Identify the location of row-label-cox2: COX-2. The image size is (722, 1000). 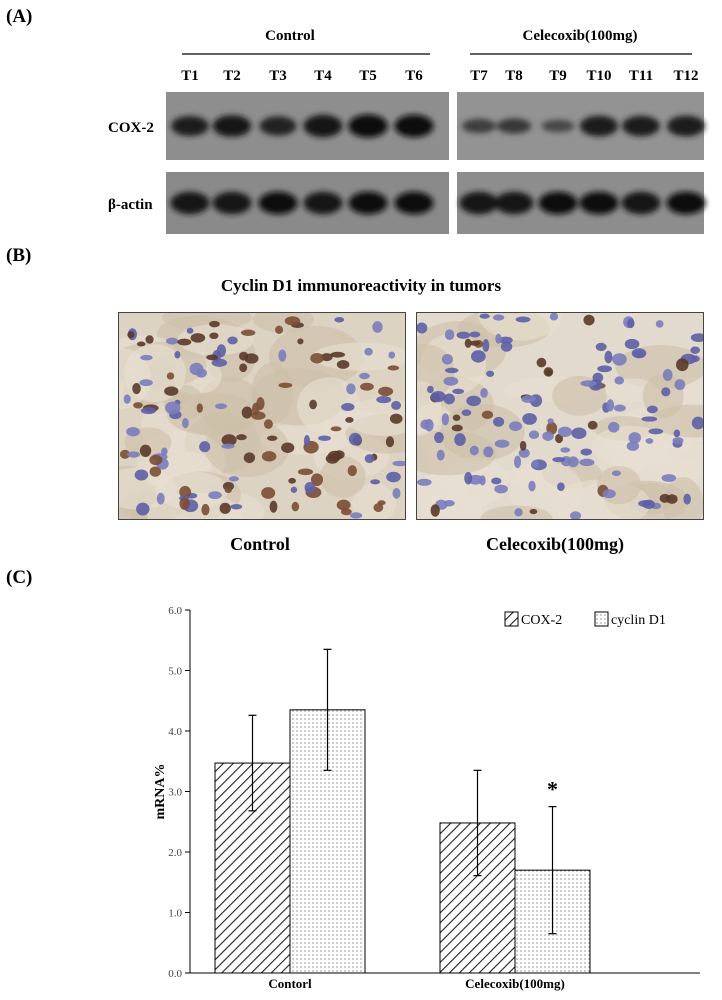
(131, 128).